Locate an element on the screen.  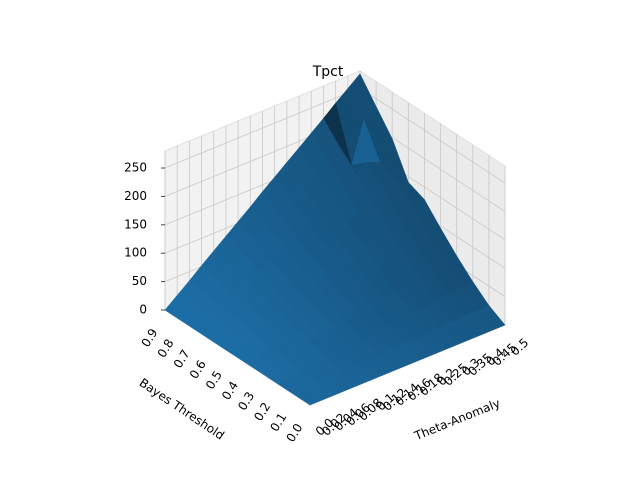
chart-title: Tpct is located at coordinates (328, 72).